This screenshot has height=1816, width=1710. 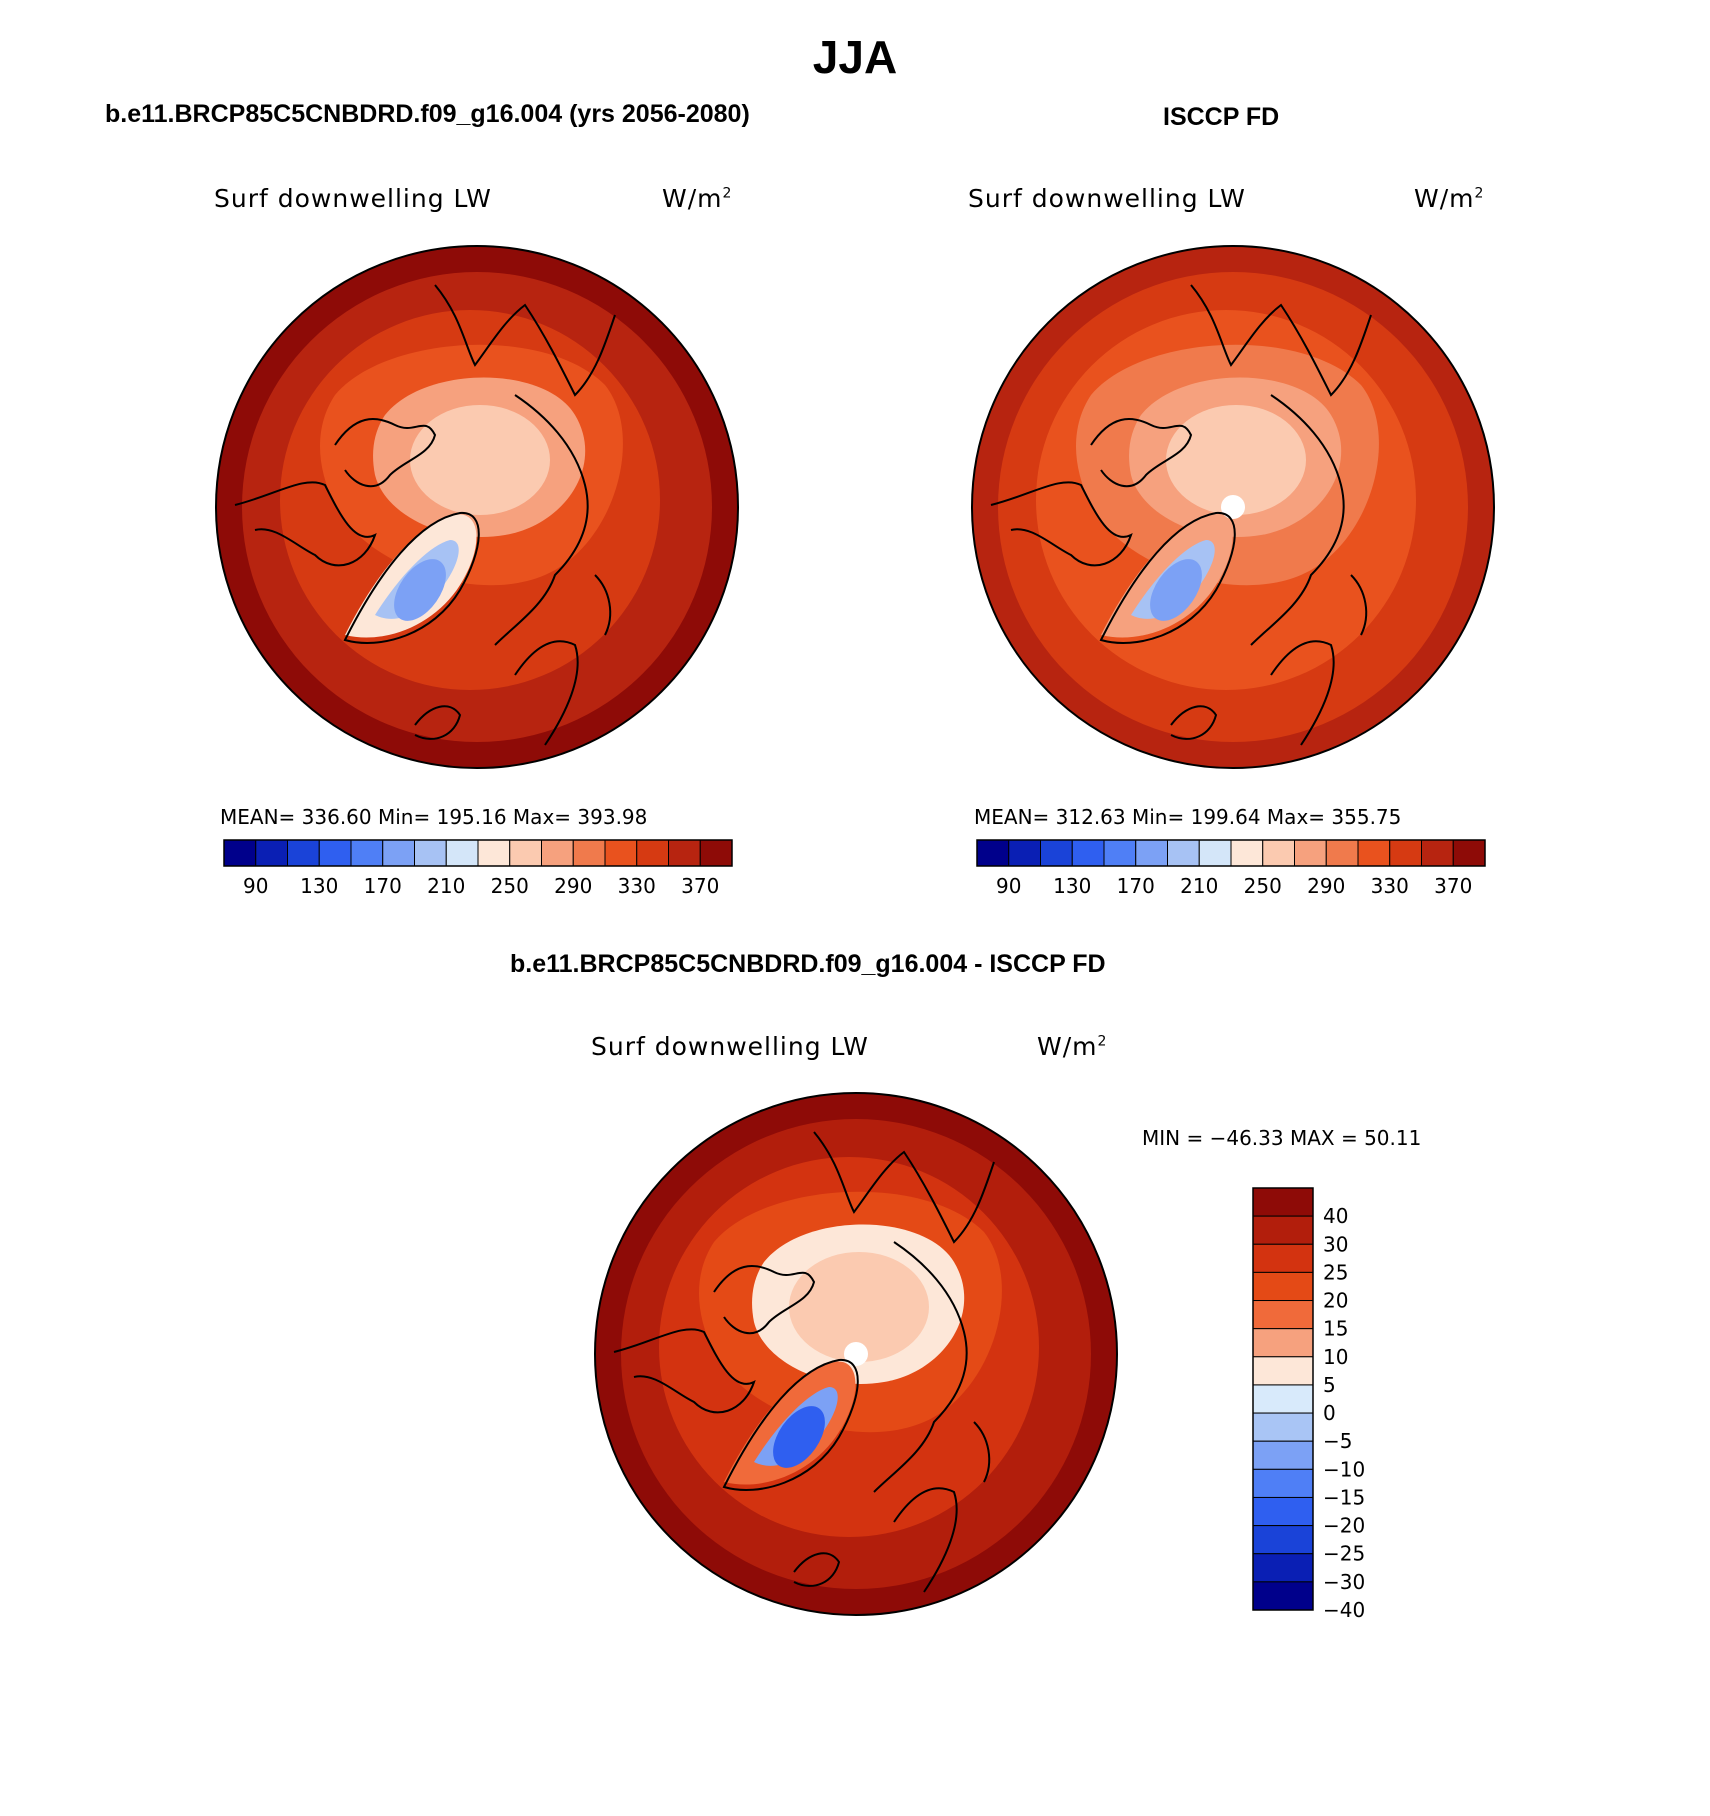 I want to click on obs-variable-label: Surf downwelling LW, so click(x=1107, y=198).